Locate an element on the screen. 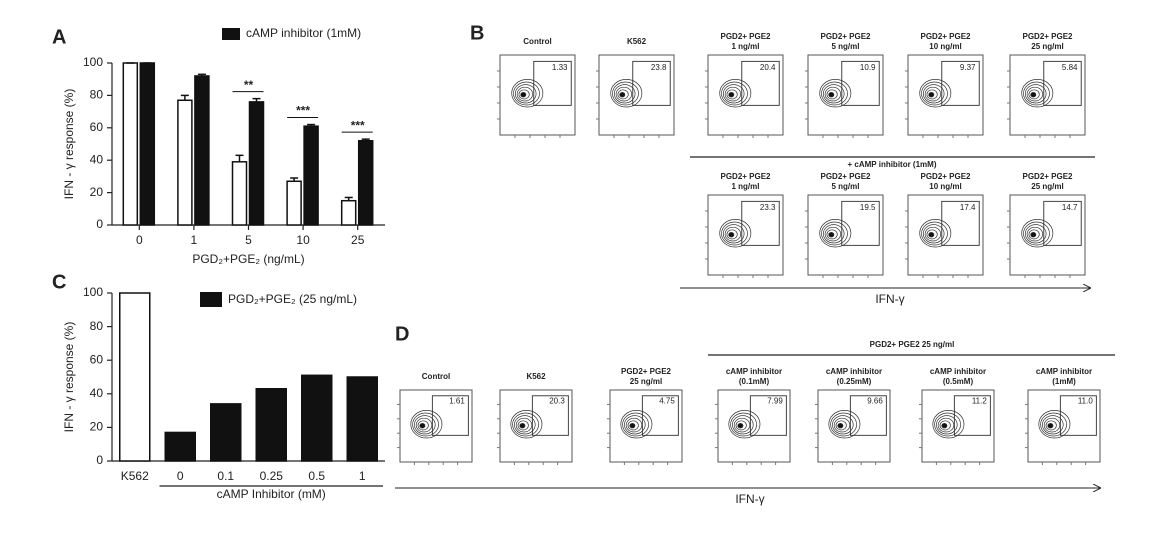  gate-value: 11.0 is located at coordinates (1086, 401).